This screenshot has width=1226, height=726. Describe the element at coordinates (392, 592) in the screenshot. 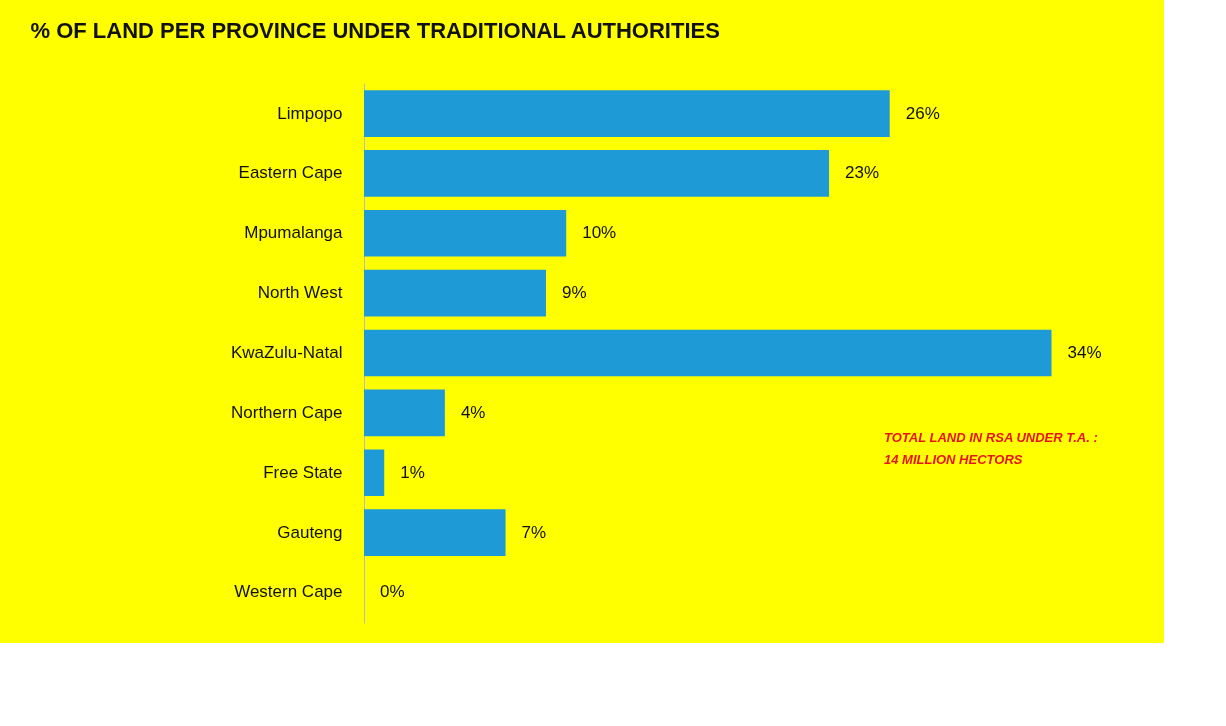

I see `data-label: 0%` at that location.